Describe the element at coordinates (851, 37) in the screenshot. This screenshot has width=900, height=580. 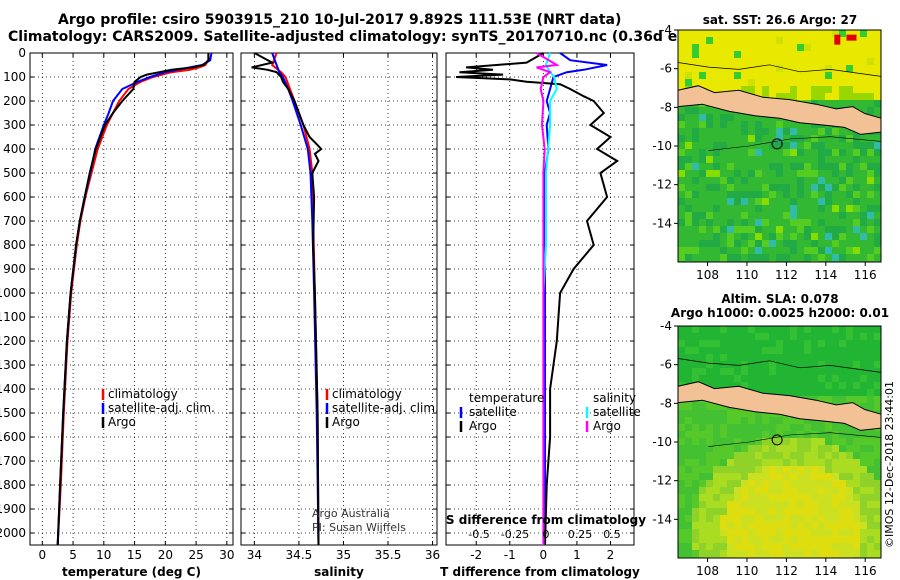
I see `hot-spot` at that location.